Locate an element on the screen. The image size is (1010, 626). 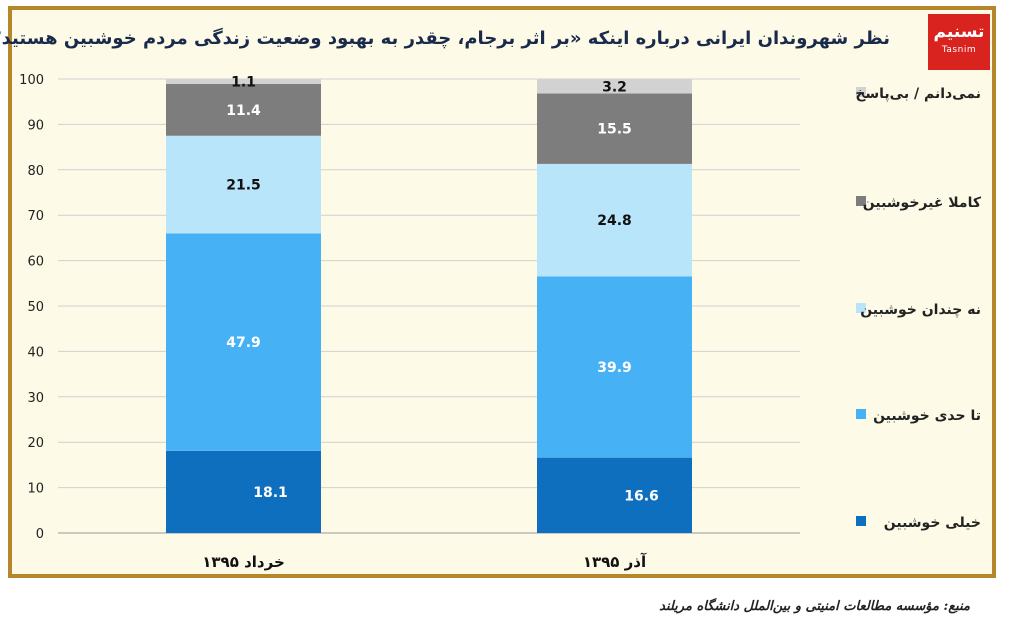
x-category-label: خرداد ۱۳۹۵ is located at coordinates (243, 562).